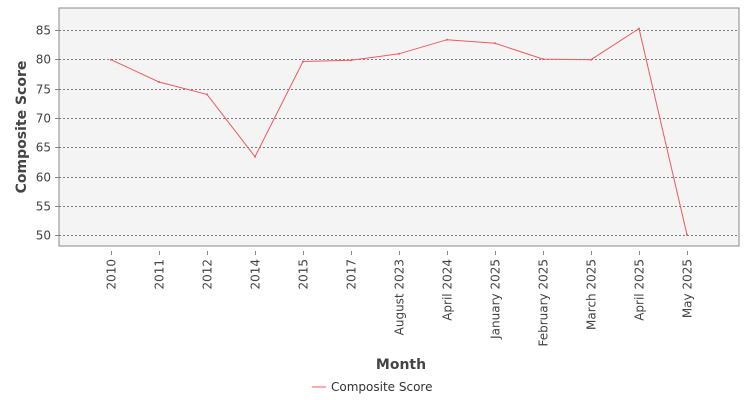 Image resolution: width=750 pixels, height=400 pixels. I want to click on legend-label: Composite Score, so click(381, 387).